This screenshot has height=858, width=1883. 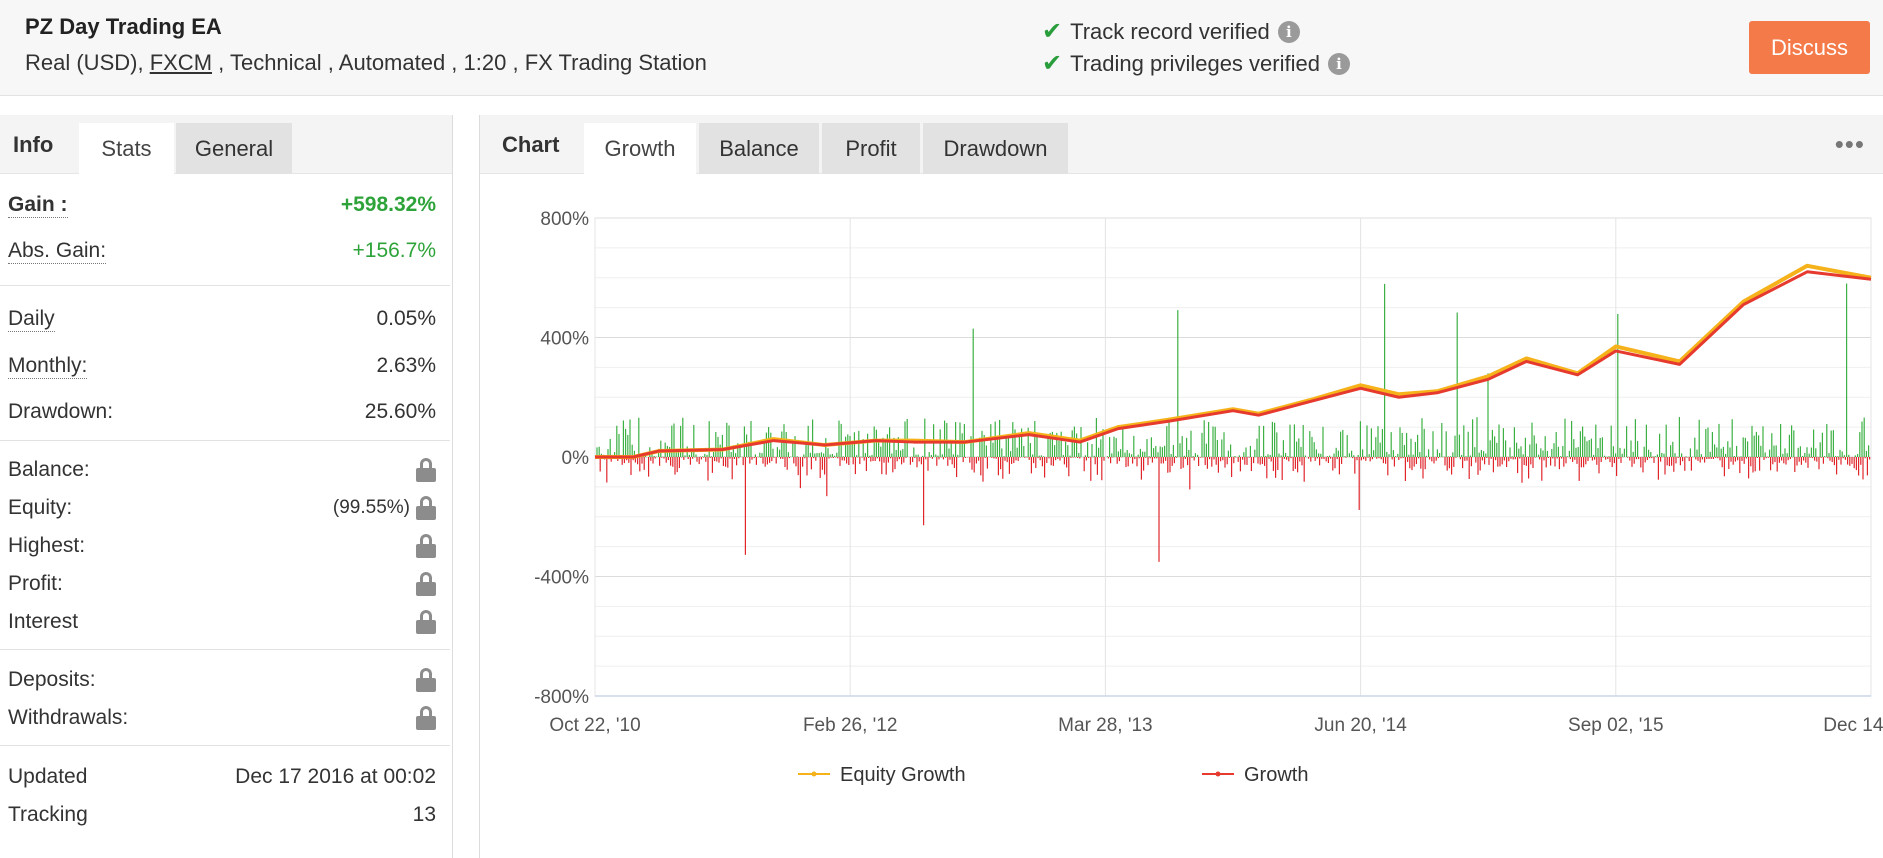 I want to click on y-tick-label: 800%, so click(x=564, y=219).